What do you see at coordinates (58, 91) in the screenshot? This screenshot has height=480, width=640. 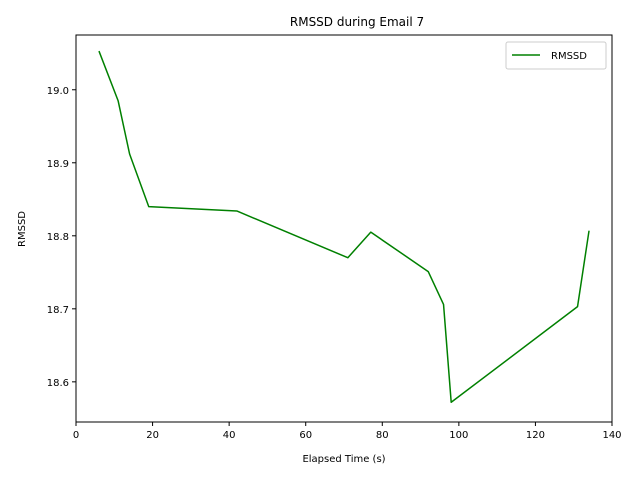 I see `y-tick-label: 19.0` at bounding box center [58, 91].